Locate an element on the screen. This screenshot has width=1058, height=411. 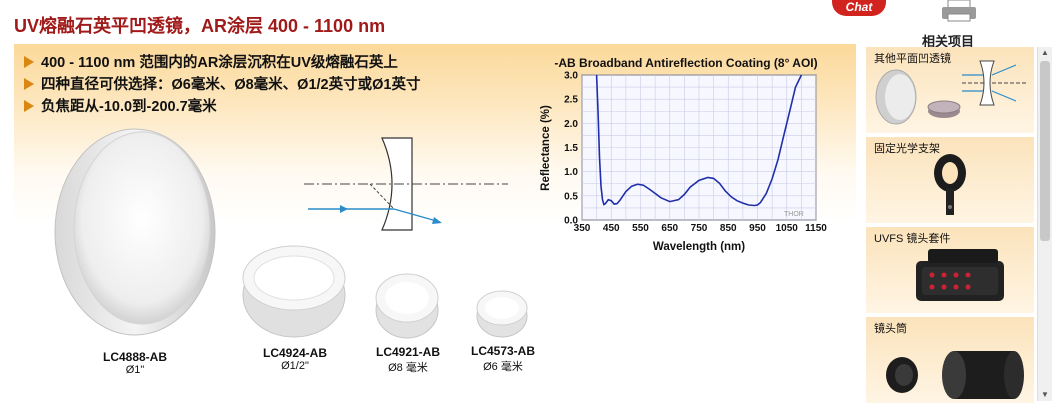
lens-image-lc4924 is located at coordinates (294, 291).